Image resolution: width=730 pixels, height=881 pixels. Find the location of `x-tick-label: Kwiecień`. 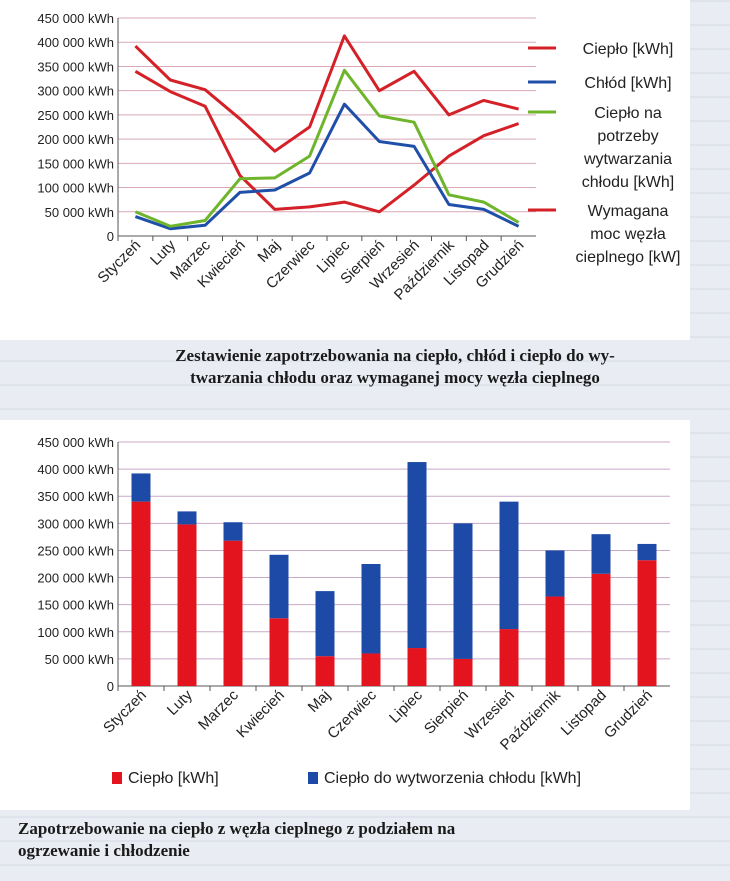

x-tick-label: Kwiecień is located at coordinates (260, 714).